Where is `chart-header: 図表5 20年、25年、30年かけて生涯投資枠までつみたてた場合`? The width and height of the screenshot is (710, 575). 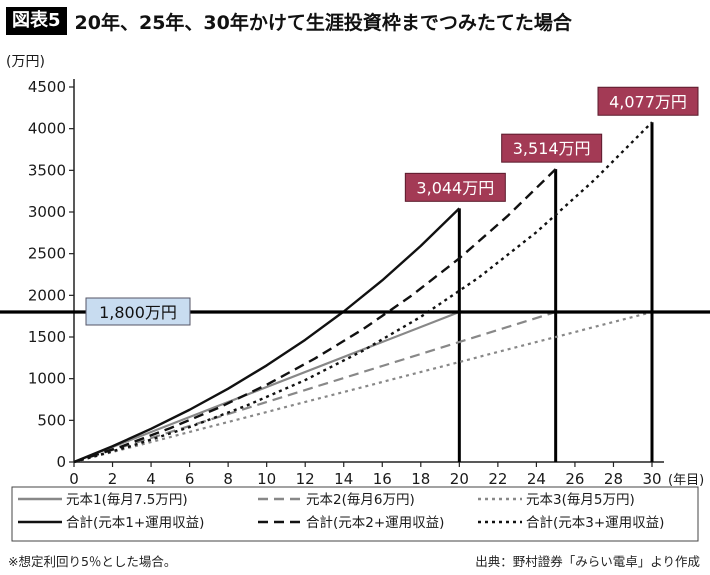
chart-header: 図表5 20年、25年、30年かけて生涯投資枠までつみたてた場合 is located at coordinates (289, 21).